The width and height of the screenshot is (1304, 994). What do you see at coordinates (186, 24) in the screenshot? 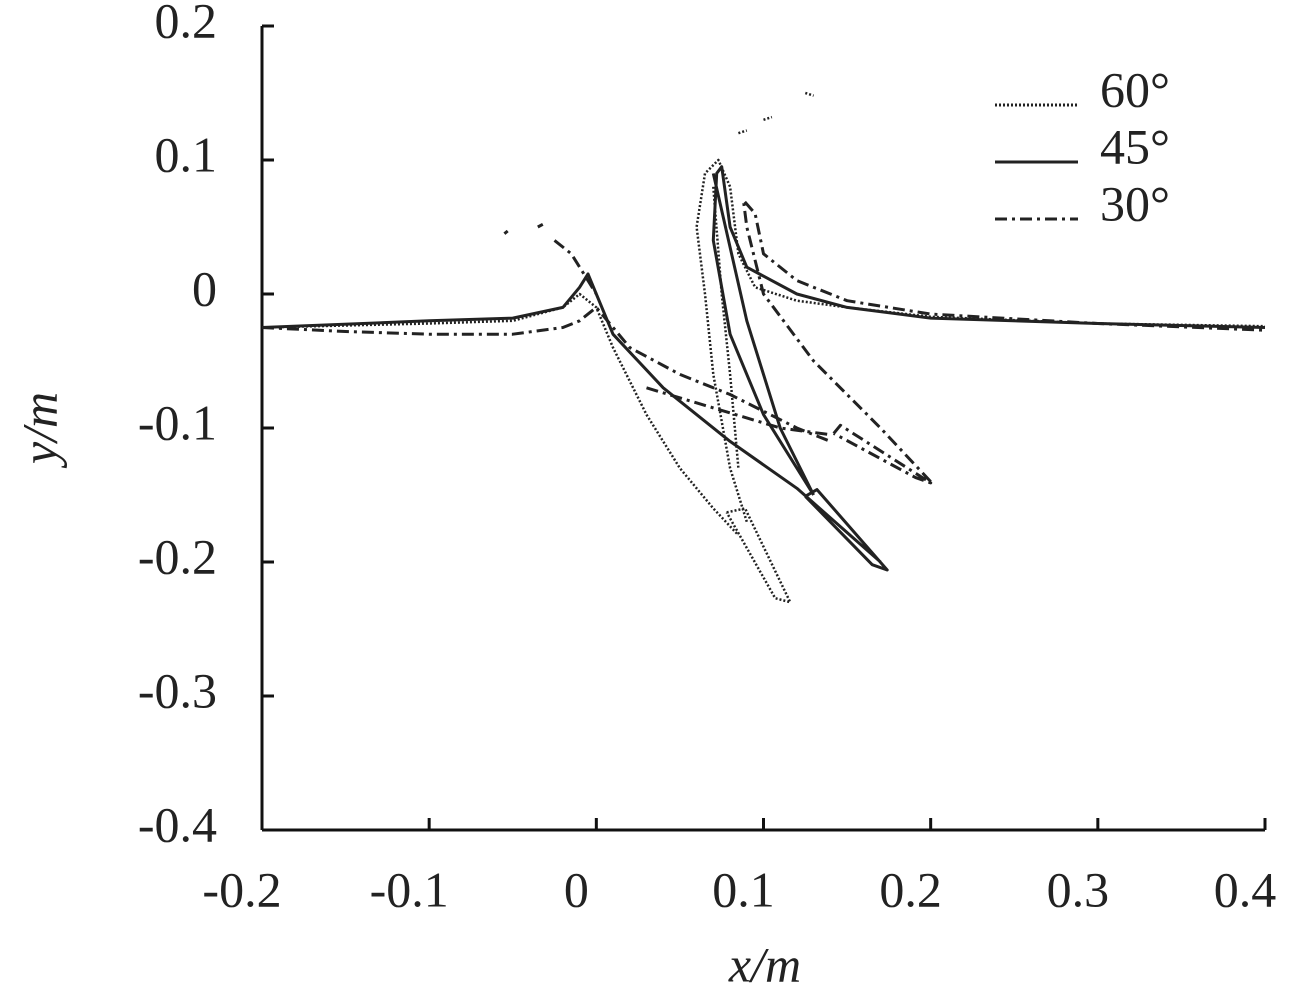
I see `y-tick-label: 0.2` at bounding box center [186, 24].